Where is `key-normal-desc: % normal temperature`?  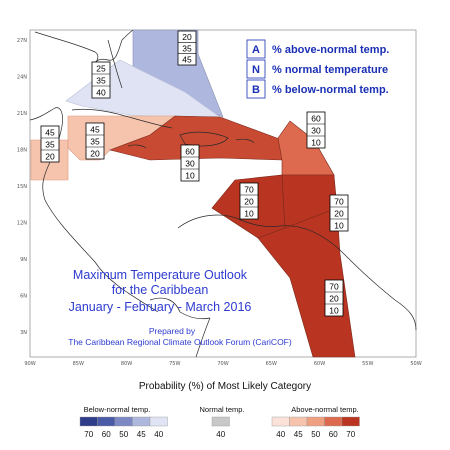 key-normal-desc: % normal temperature is located at coordinates (330, 70).